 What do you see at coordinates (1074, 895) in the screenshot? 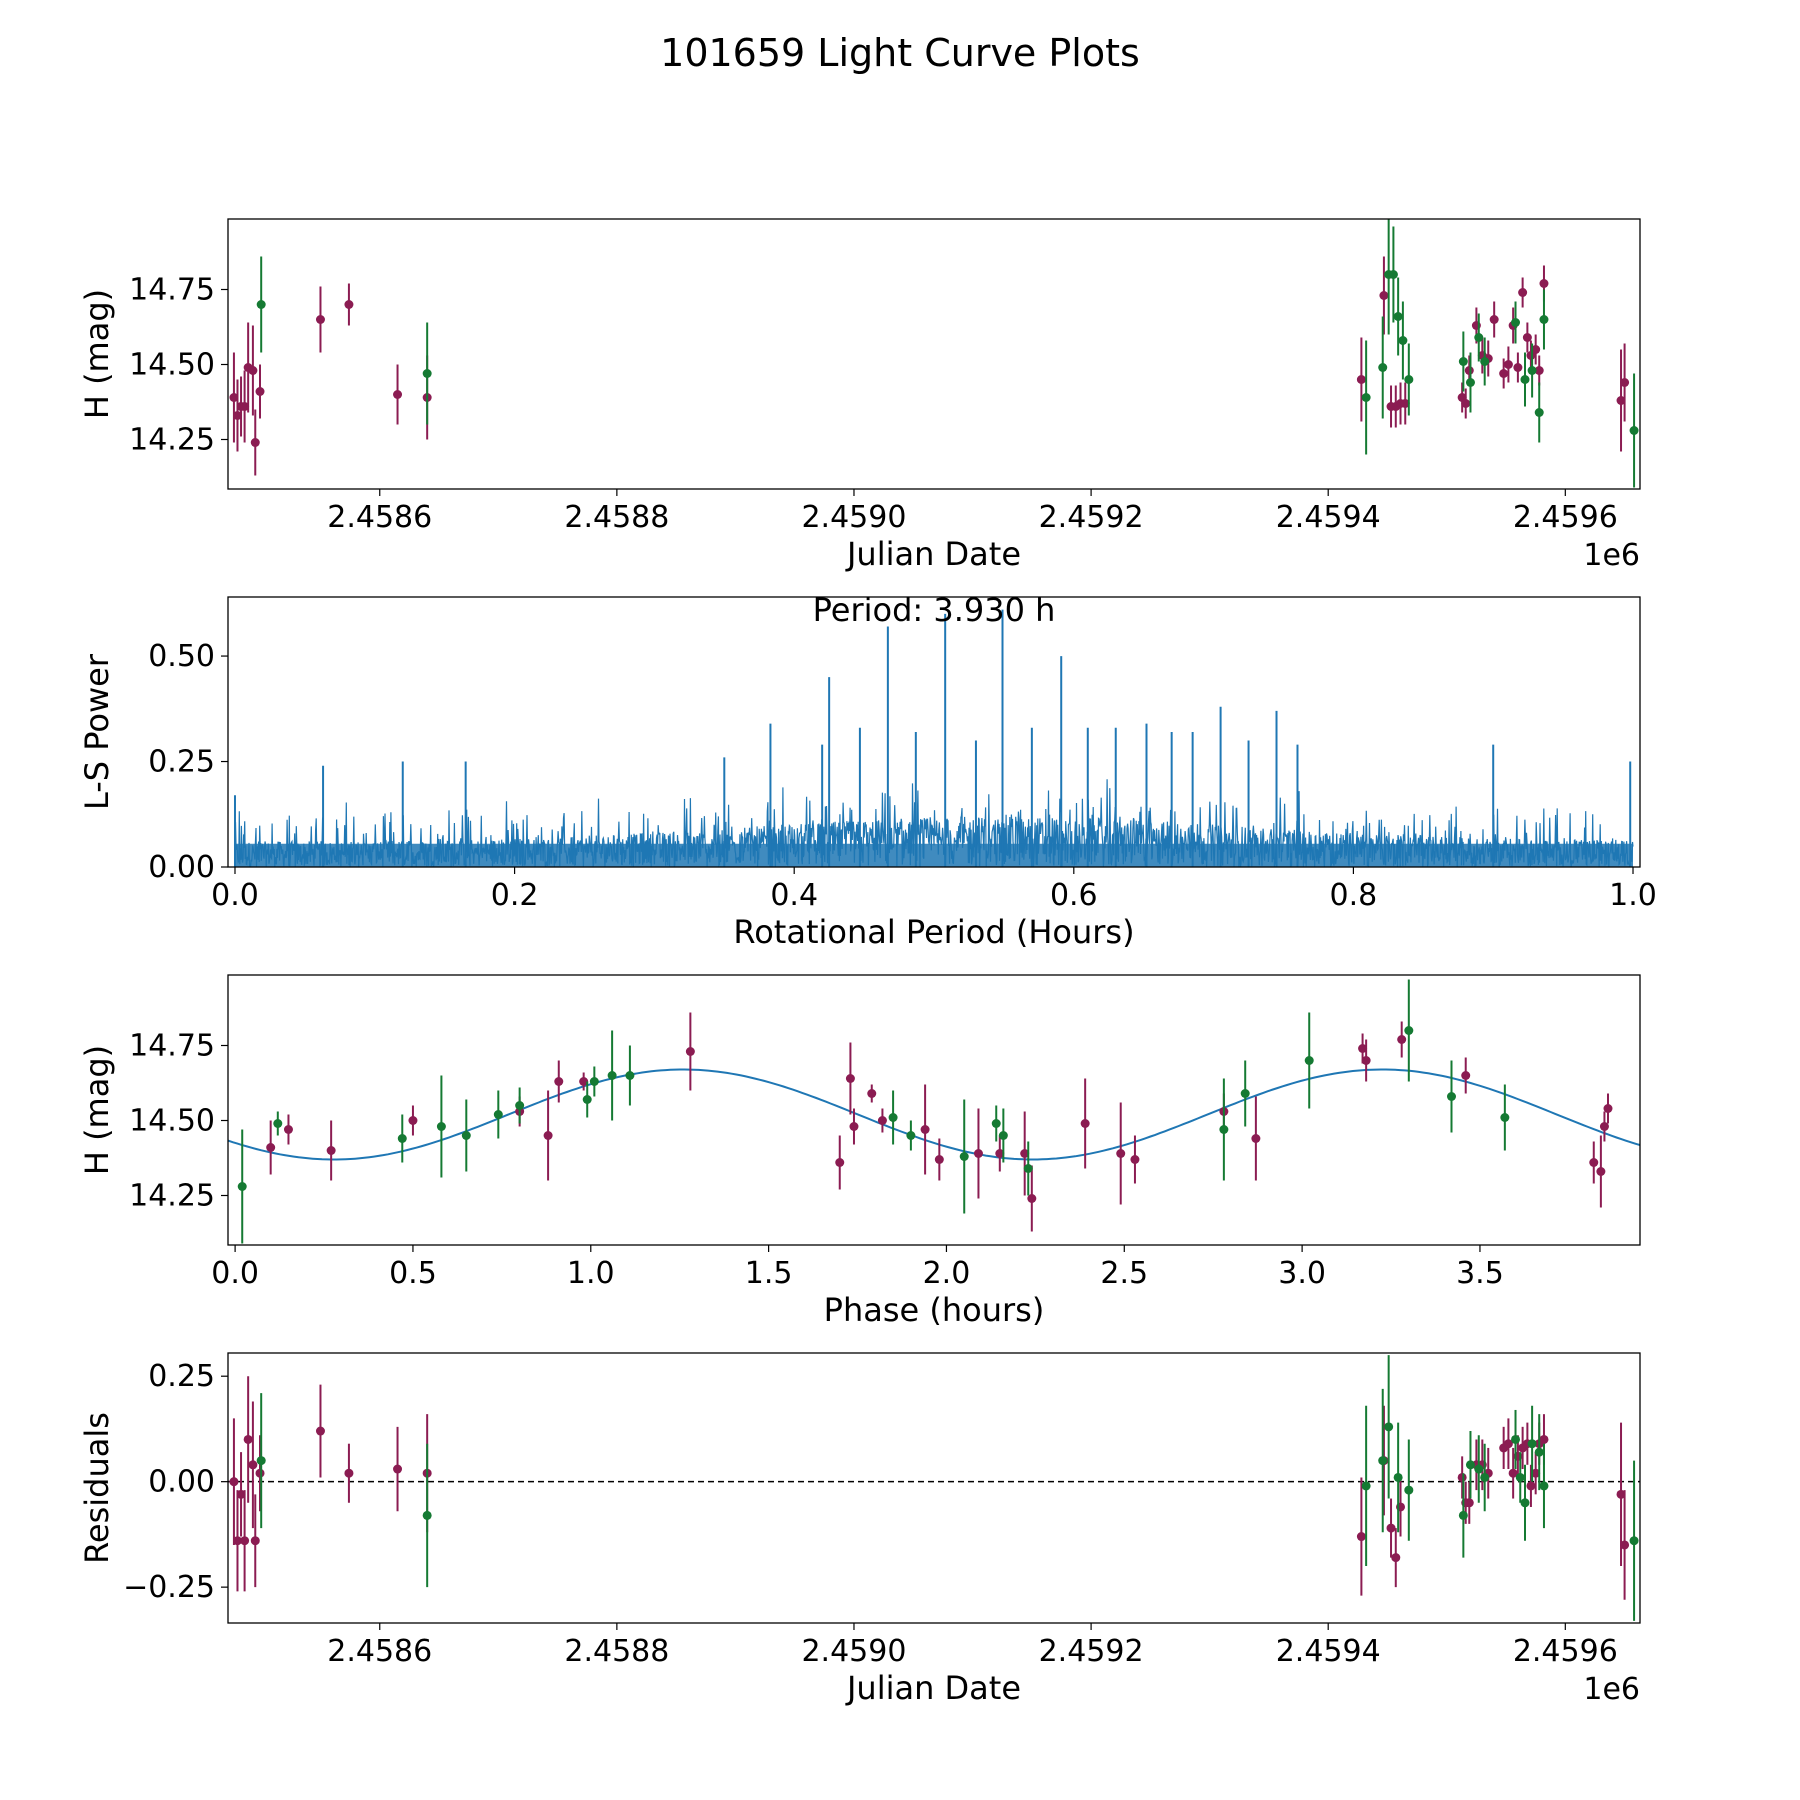
I see `x-tick-label: 0.6` at bounding box center [1074, 895].